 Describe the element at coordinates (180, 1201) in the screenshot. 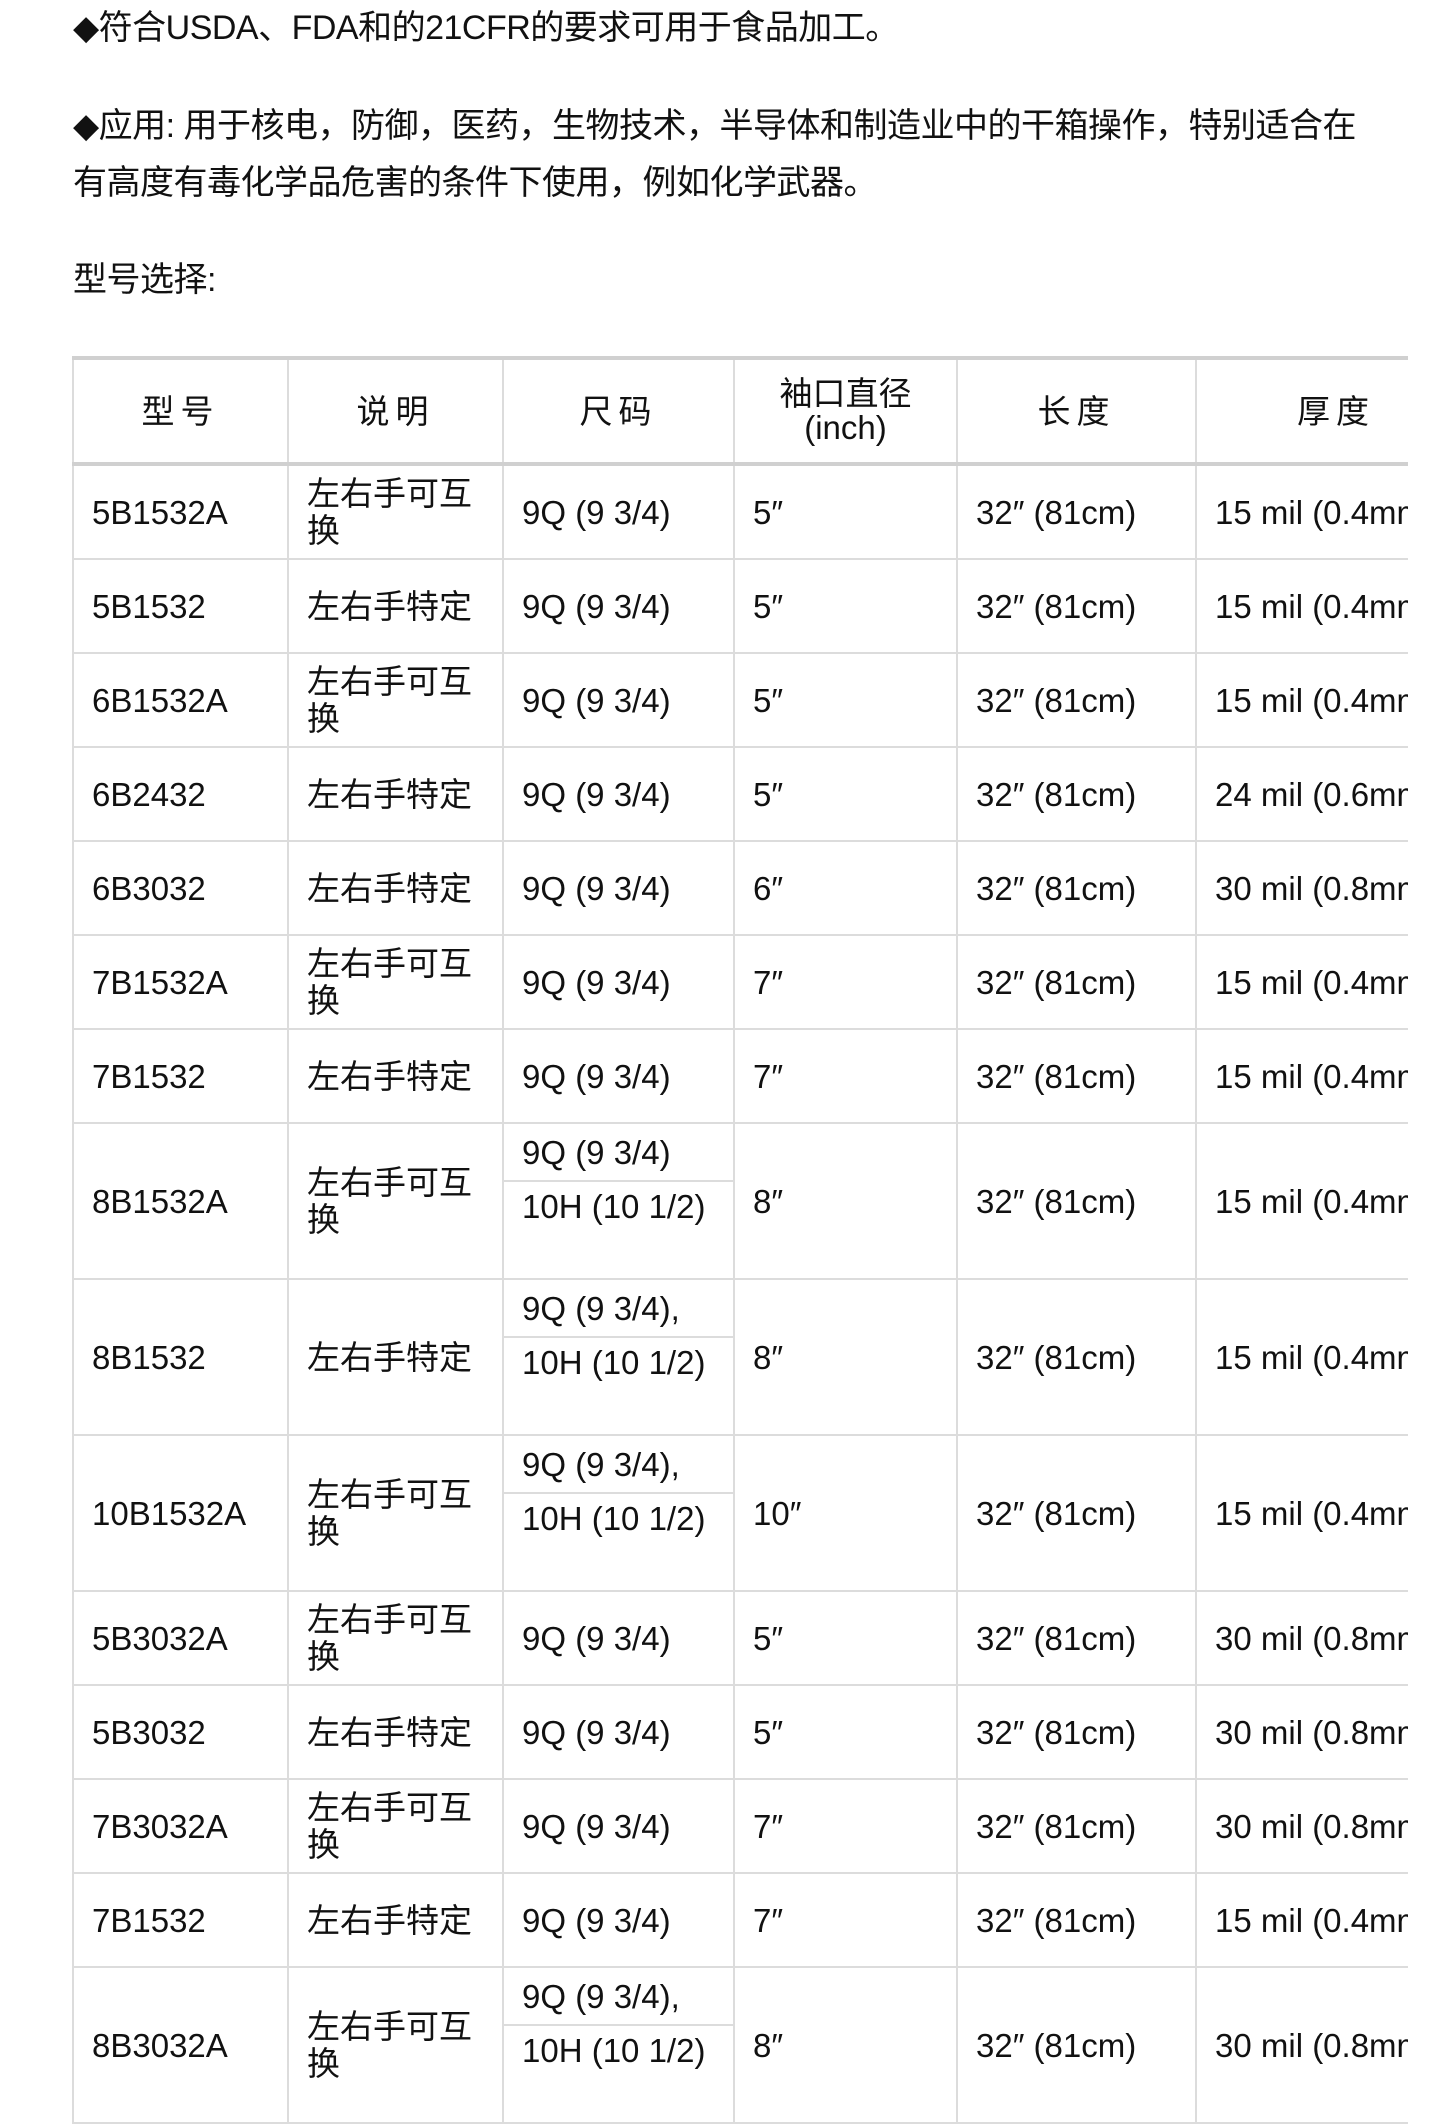

I see `model-cell: 8B1532A` at that location.